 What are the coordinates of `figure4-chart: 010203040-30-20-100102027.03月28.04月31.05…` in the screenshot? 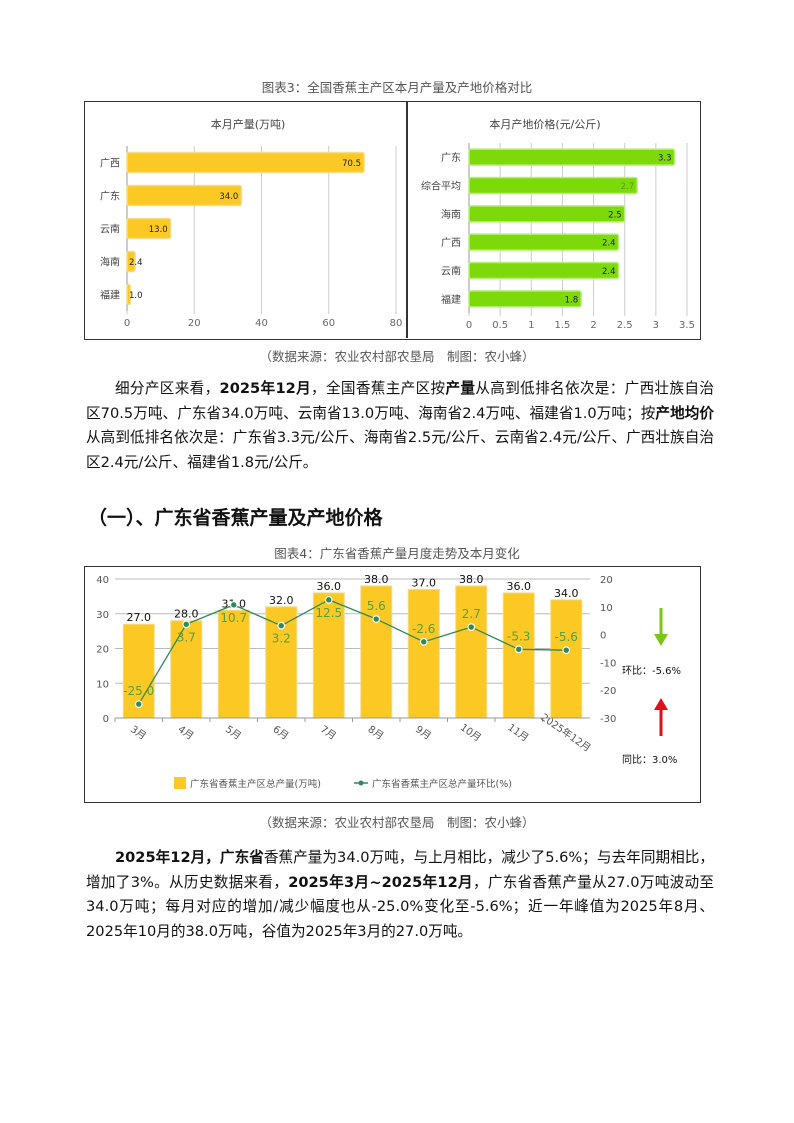 It's located at (382, 681).